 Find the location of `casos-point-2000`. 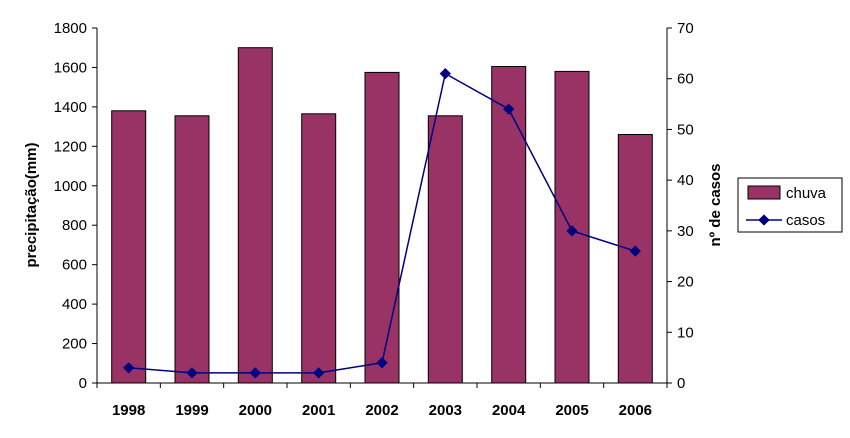

casos-point-2000 is located at coordinates (255, 373).